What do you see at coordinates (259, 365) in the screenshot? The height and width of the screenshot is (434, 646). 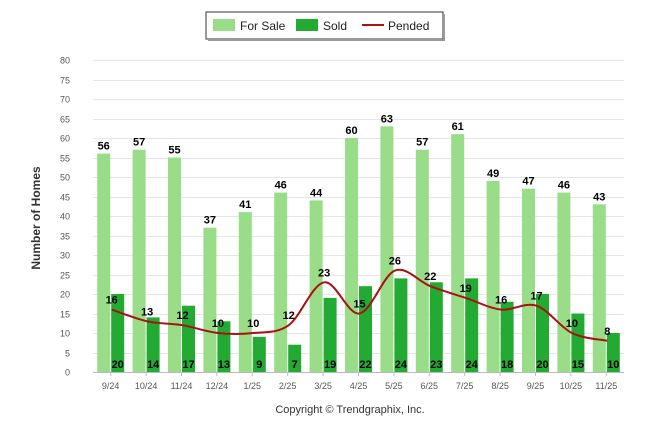 I see `label-sold: 9` at bounding box center [259, 365].